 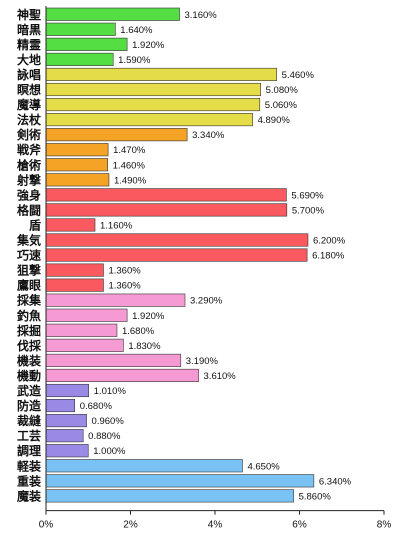 I want to click on category-label: 詠唱, so click(x=29, y=74).